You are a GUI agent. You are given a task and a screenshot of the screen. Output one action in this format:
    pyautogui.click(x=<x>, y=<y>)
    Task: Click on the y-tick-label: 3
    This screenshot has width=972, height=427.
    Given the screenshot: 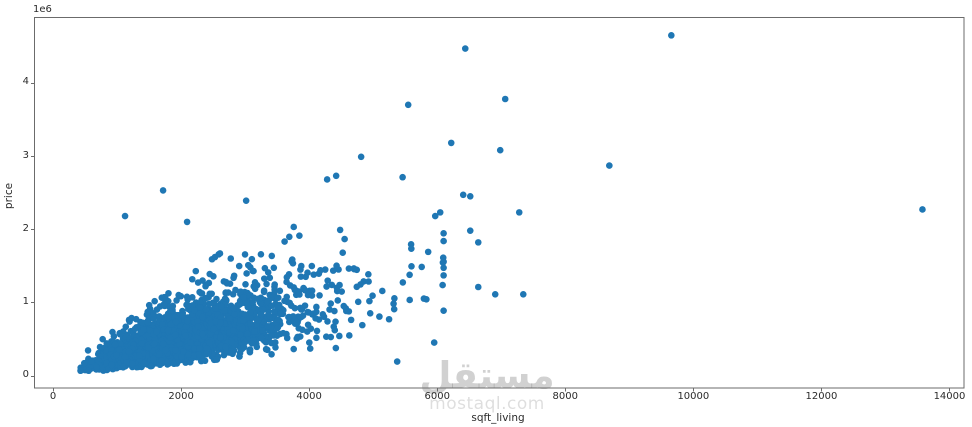 What is the action you would take?
    pyautogui.click(x=25, y=155)
    